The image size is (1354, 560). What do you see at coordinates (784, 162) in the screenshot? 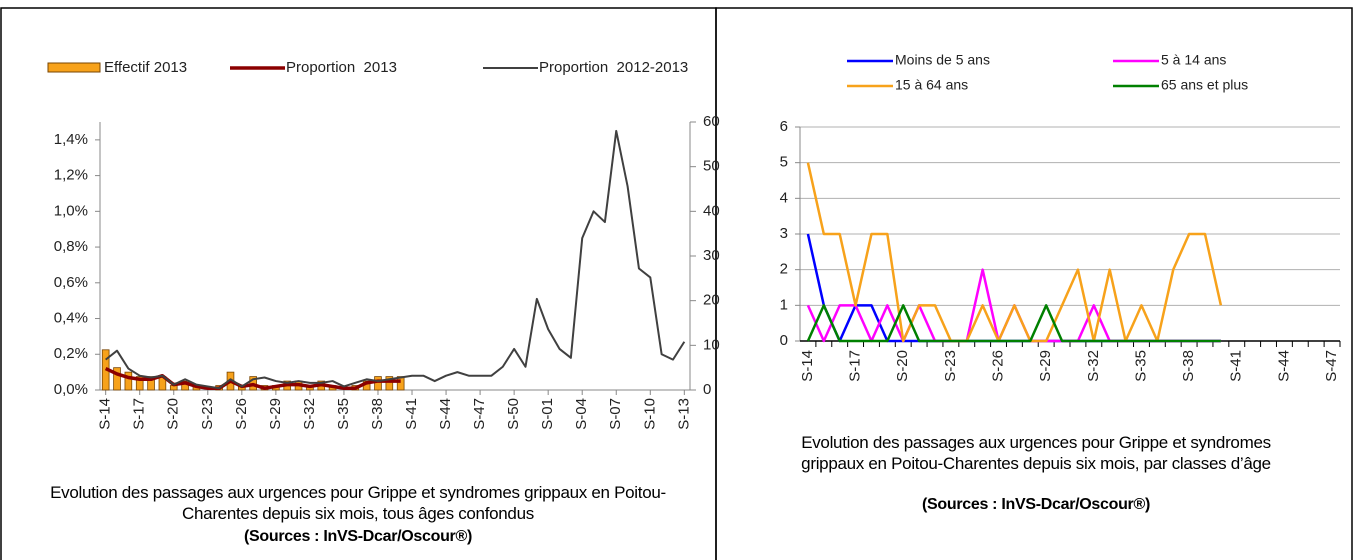
I see `y-tick-label: 5` at bounding box center [784, 162].